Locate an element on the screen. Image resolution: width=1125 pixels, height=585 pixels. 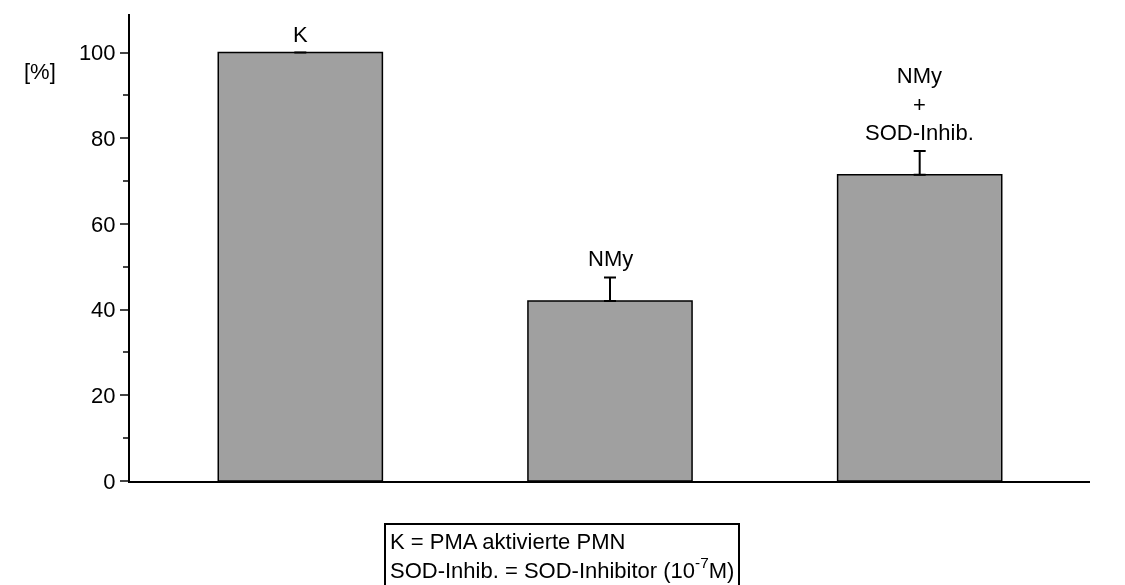
x-tick-label: NMy is located at coordinates (611, 258).